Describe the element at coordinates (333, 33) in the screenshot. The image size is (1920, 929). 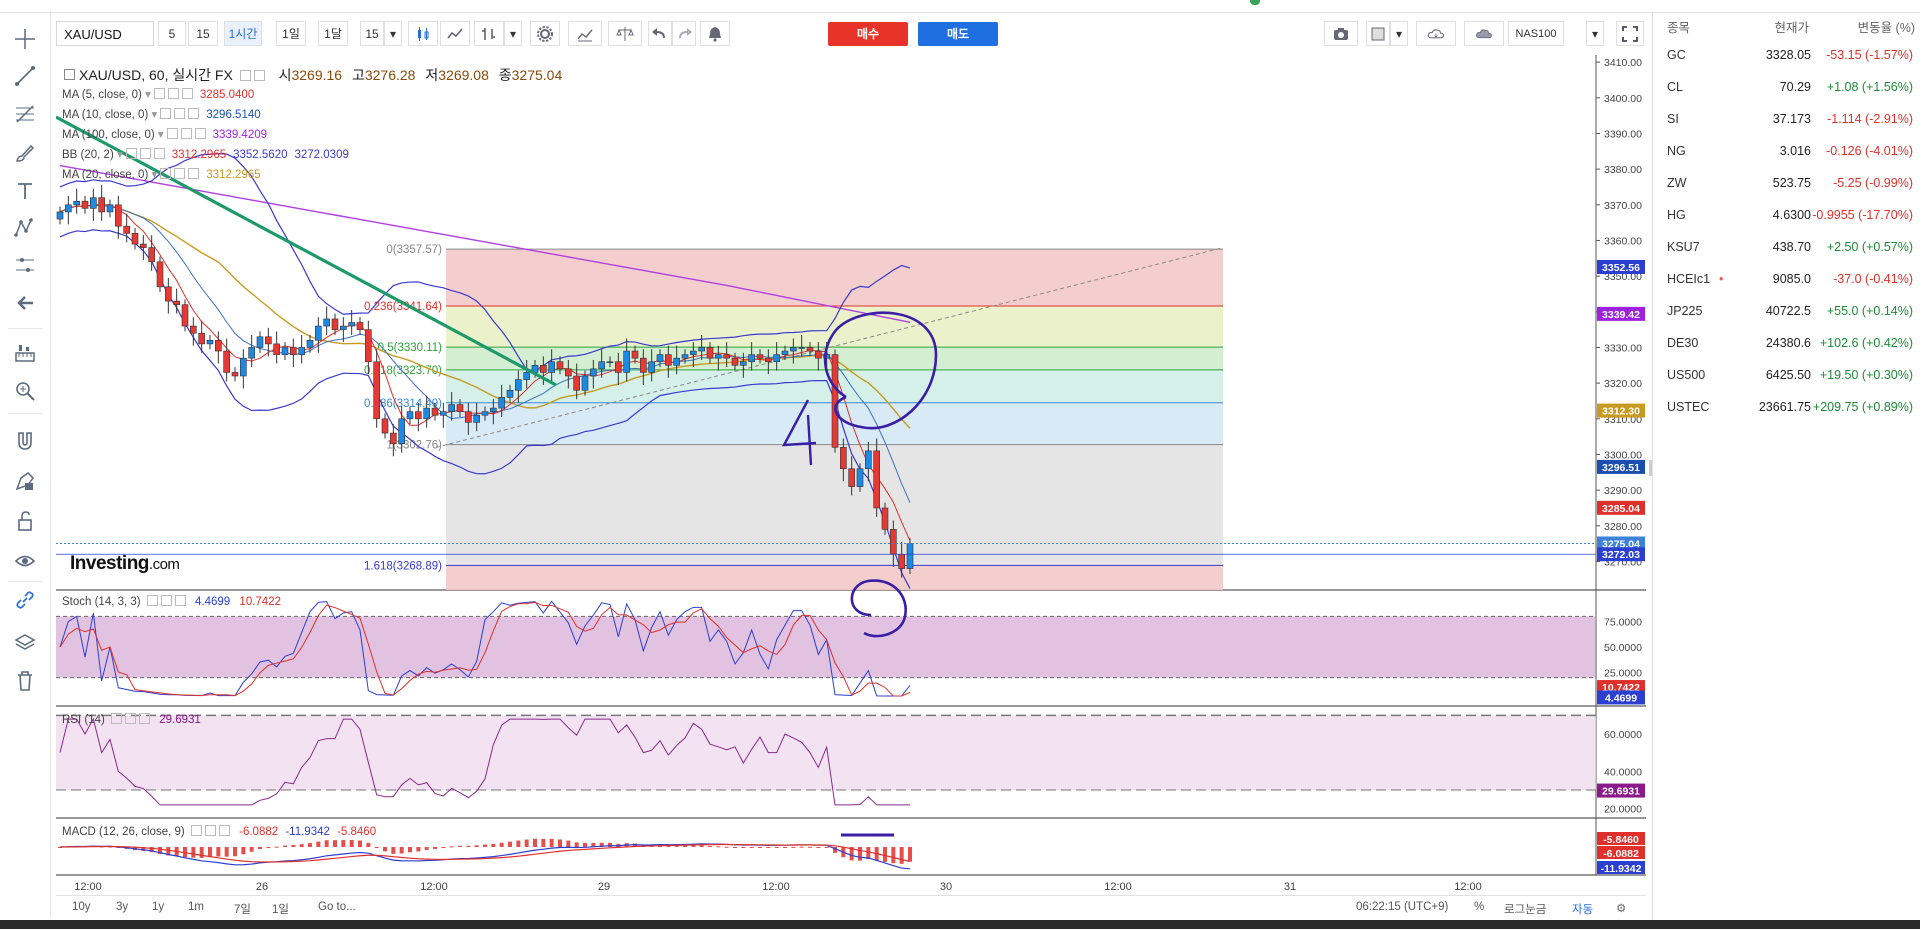
I see `interval-1month: 1달` at that location.